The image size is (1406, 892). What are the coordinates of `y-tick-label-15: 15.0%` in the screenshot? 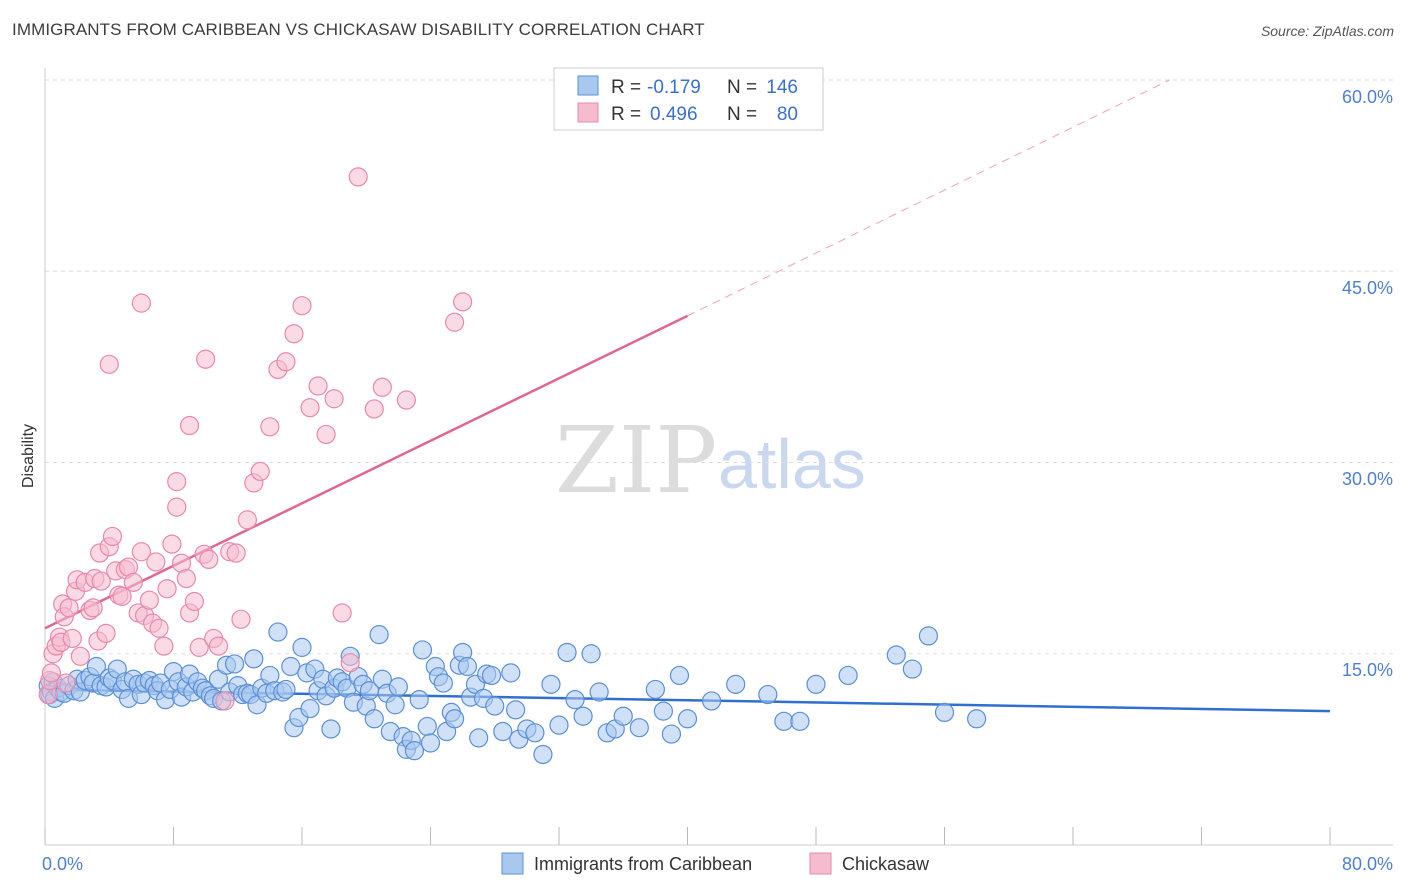 It's located at (1367, 670).